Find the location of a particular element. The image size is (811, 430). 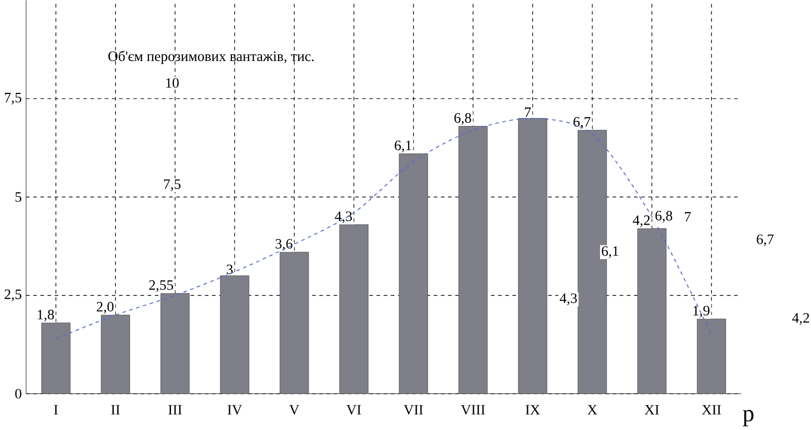

x-tick-label: X is located at coordinates (592, 409).